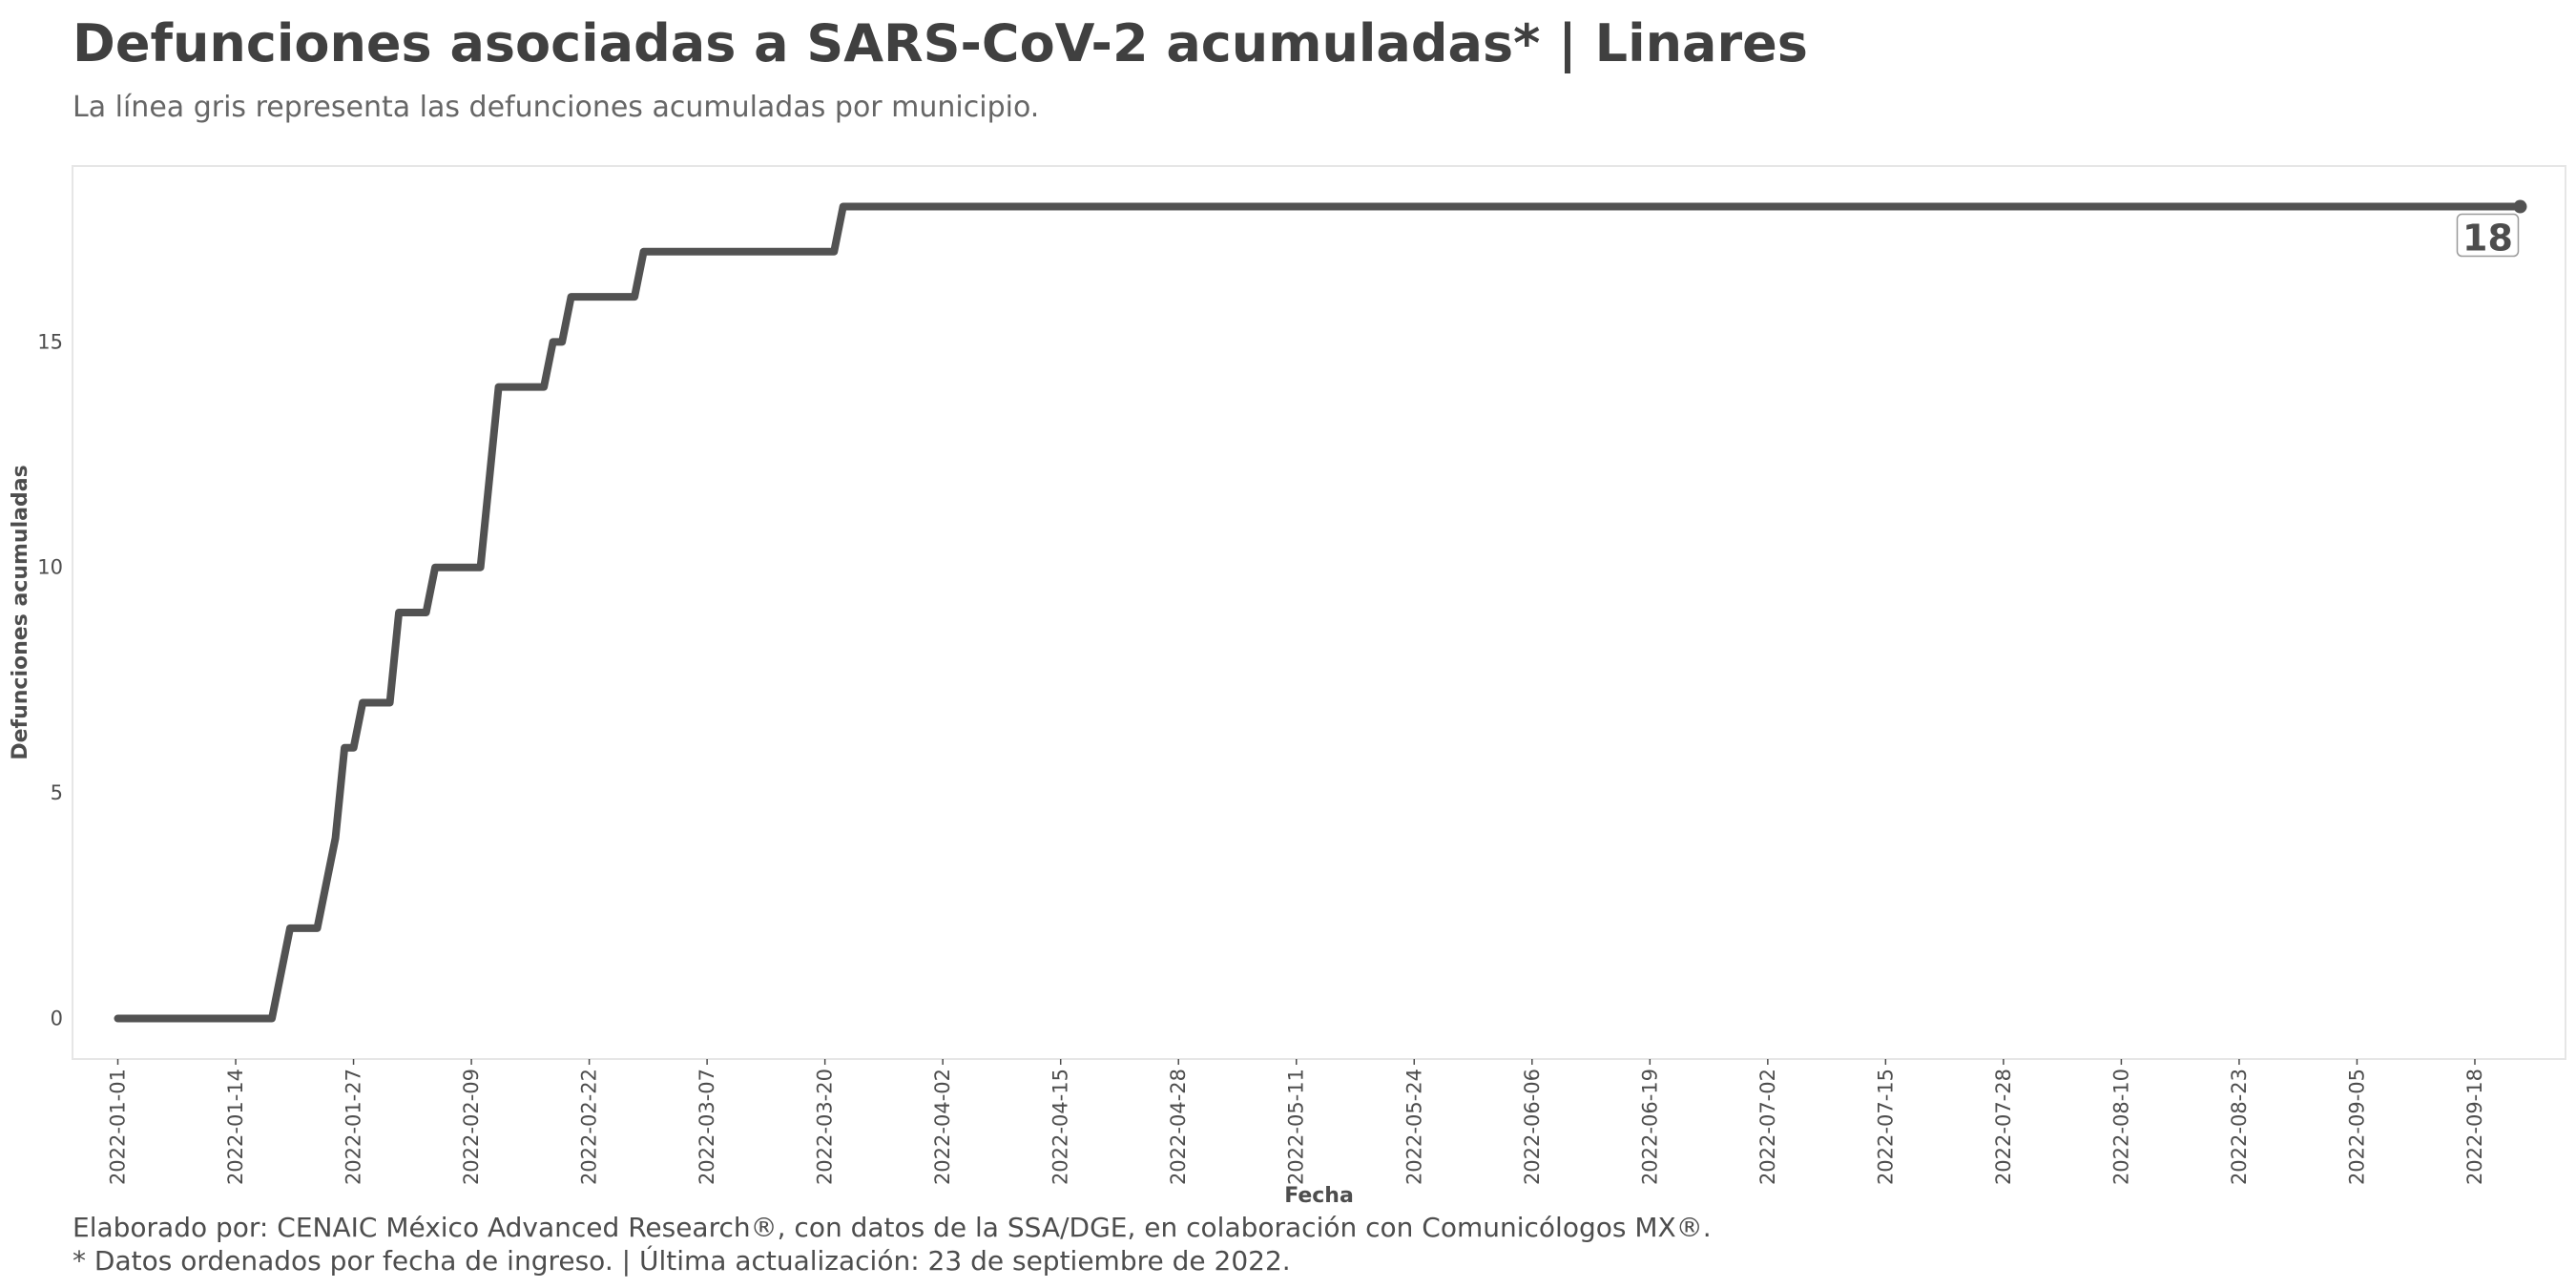  I want to click on y-tick-label: 10, so click(50, 567).